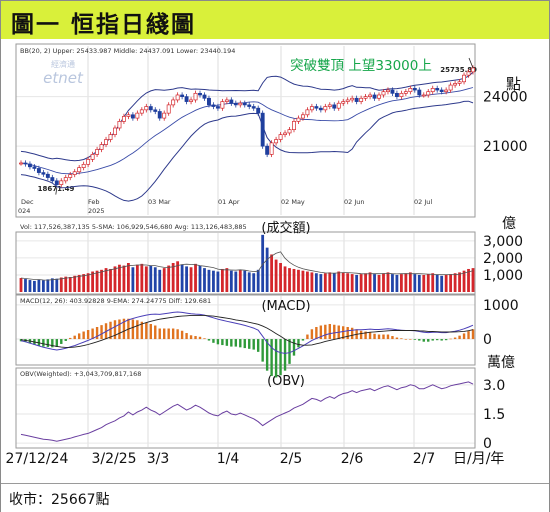 The height and width of the screenshot is (512, 550). I want to click on low-label: 18671.49, so click(56, 189).